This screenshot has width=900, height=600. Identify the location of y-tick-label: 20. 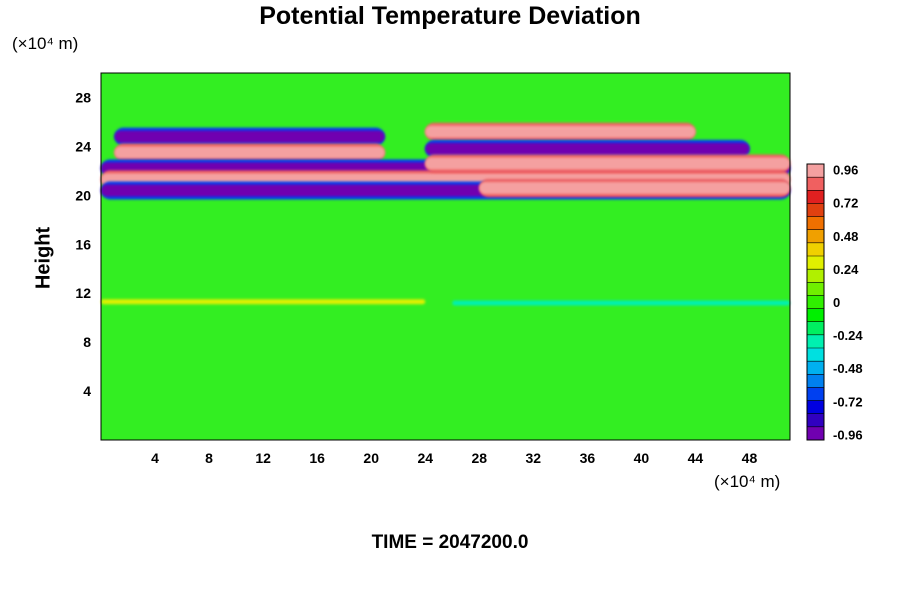
(83, 195).